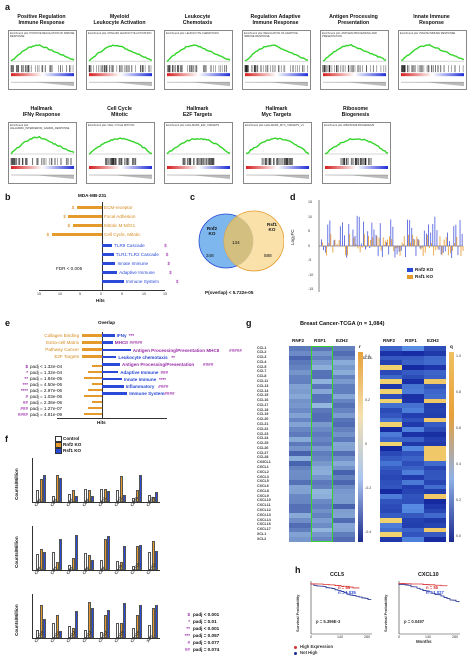 The width and height of the screenshot is (474, 665). What do you see at coordinates (46, 384) in the screenshot?
I see `panel-e-padj-text: padj = 4.50e-06` at bounding box center [46, 384].